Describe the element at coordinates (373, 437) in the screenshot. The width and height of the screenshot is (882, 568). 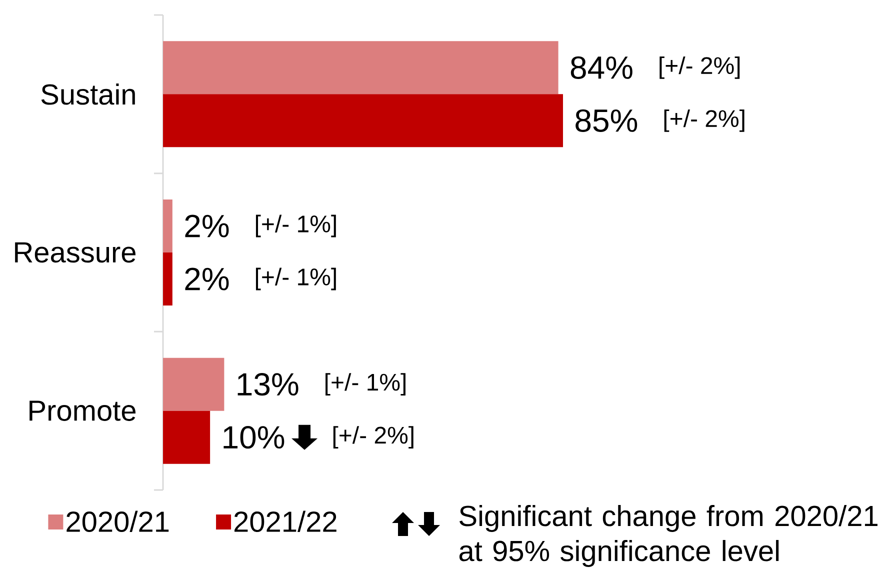
I see `annotation: [+/- 2%]` at that location.